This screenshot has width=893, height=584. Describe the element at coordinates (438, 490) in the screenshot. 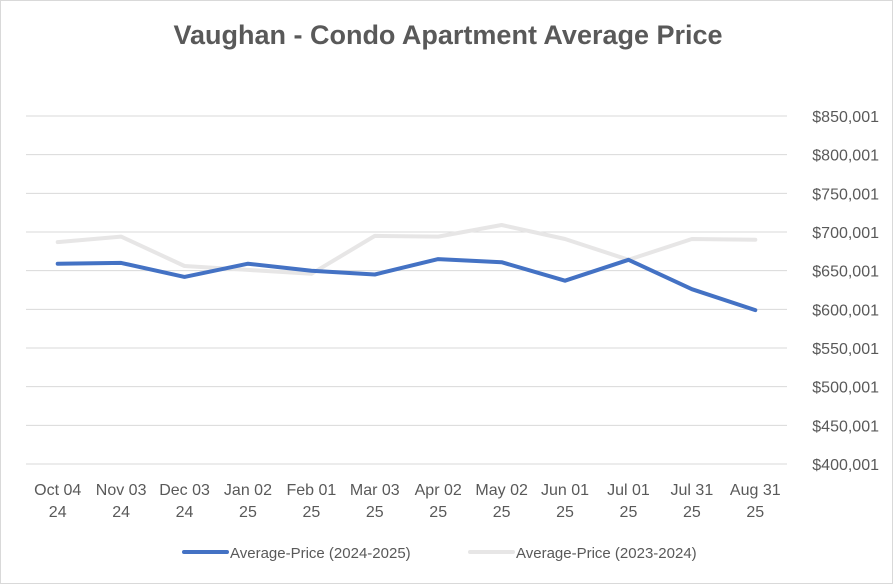

I see `x-tick-label: Apr 02` at that location.